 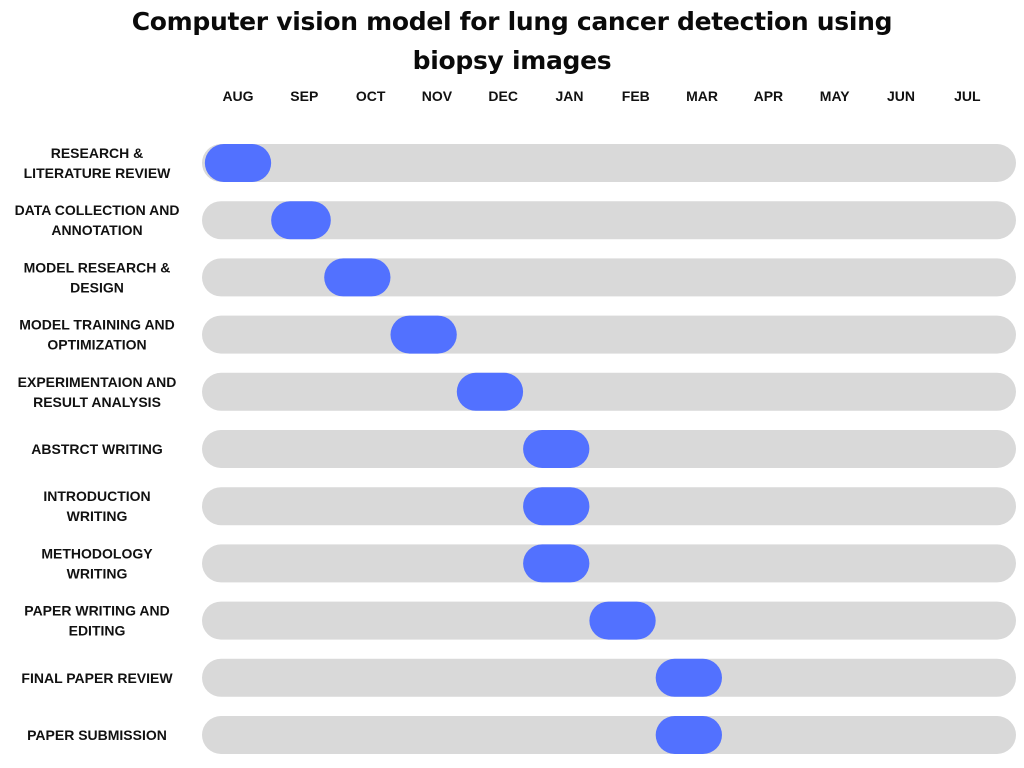 What do you see at coordinates (96, 611) in the screenshot?
I see `task-label-line: PAPER WRITING AND` at bounding box center [96, 611].